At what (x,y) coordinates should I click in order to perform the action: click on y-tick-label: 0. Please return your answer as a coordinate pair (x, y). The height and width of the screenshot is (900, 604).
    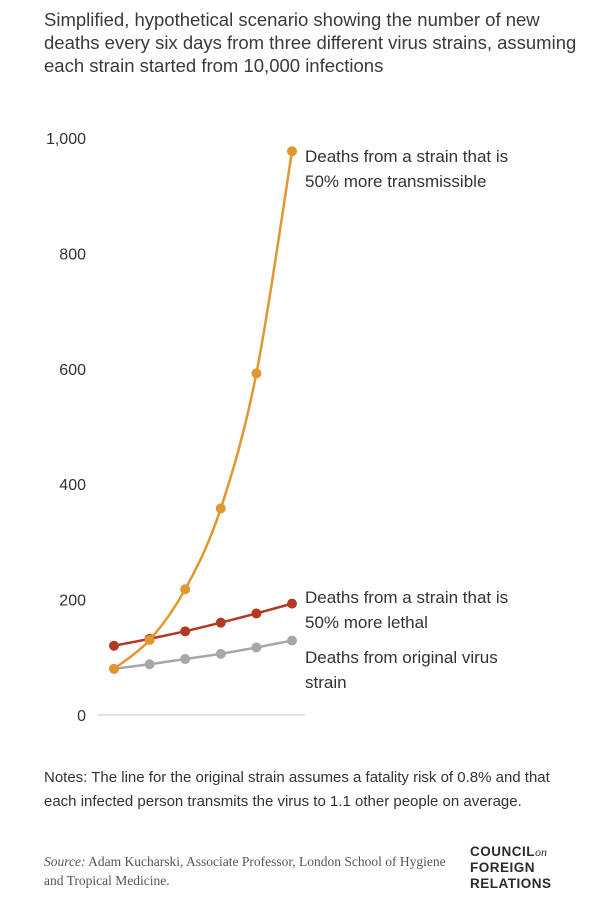
    Looking at the image, I should click on (81, 716).